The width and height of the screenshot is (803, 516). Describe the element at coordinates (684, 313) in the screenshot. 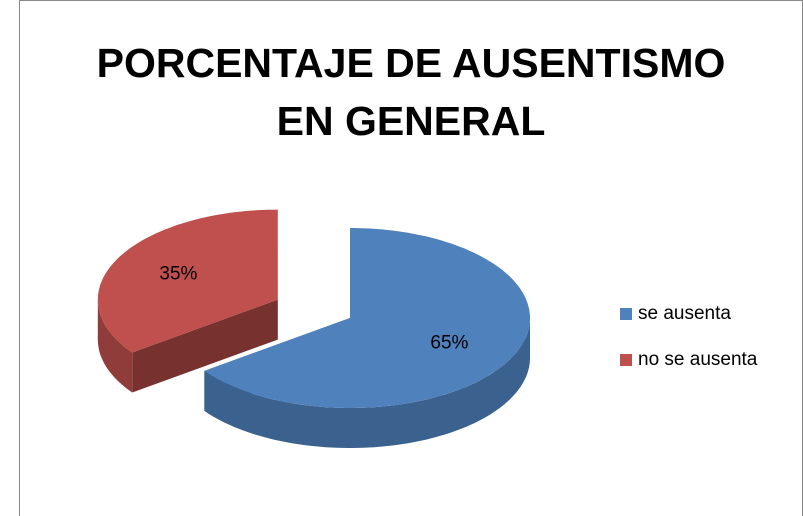

I see `legend-label: se ausenta` at that location.